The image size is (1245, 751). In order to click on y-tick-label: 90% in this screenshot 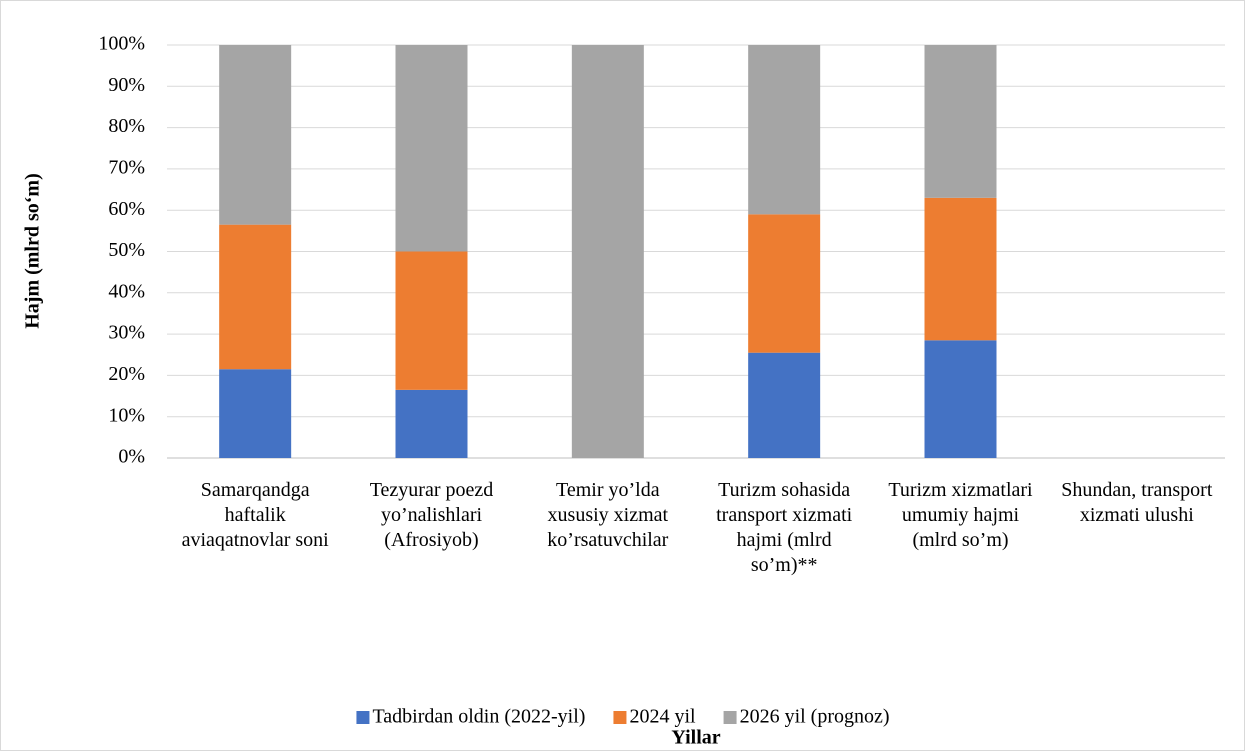, I will do `click(126, 85)`.